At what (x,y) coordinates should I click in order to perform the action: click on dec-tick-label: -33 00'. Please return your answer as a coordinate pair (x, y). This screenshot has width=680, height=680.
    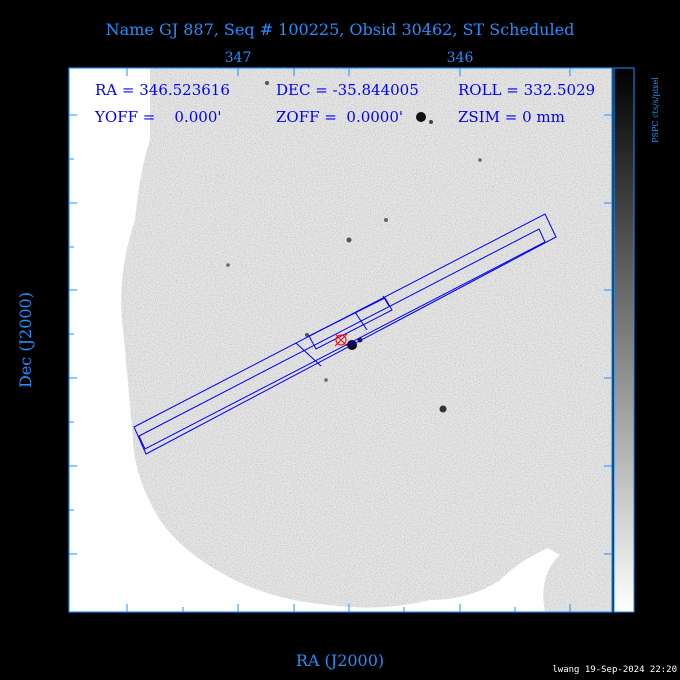
    Looking at the image, I should click on (56, 114).